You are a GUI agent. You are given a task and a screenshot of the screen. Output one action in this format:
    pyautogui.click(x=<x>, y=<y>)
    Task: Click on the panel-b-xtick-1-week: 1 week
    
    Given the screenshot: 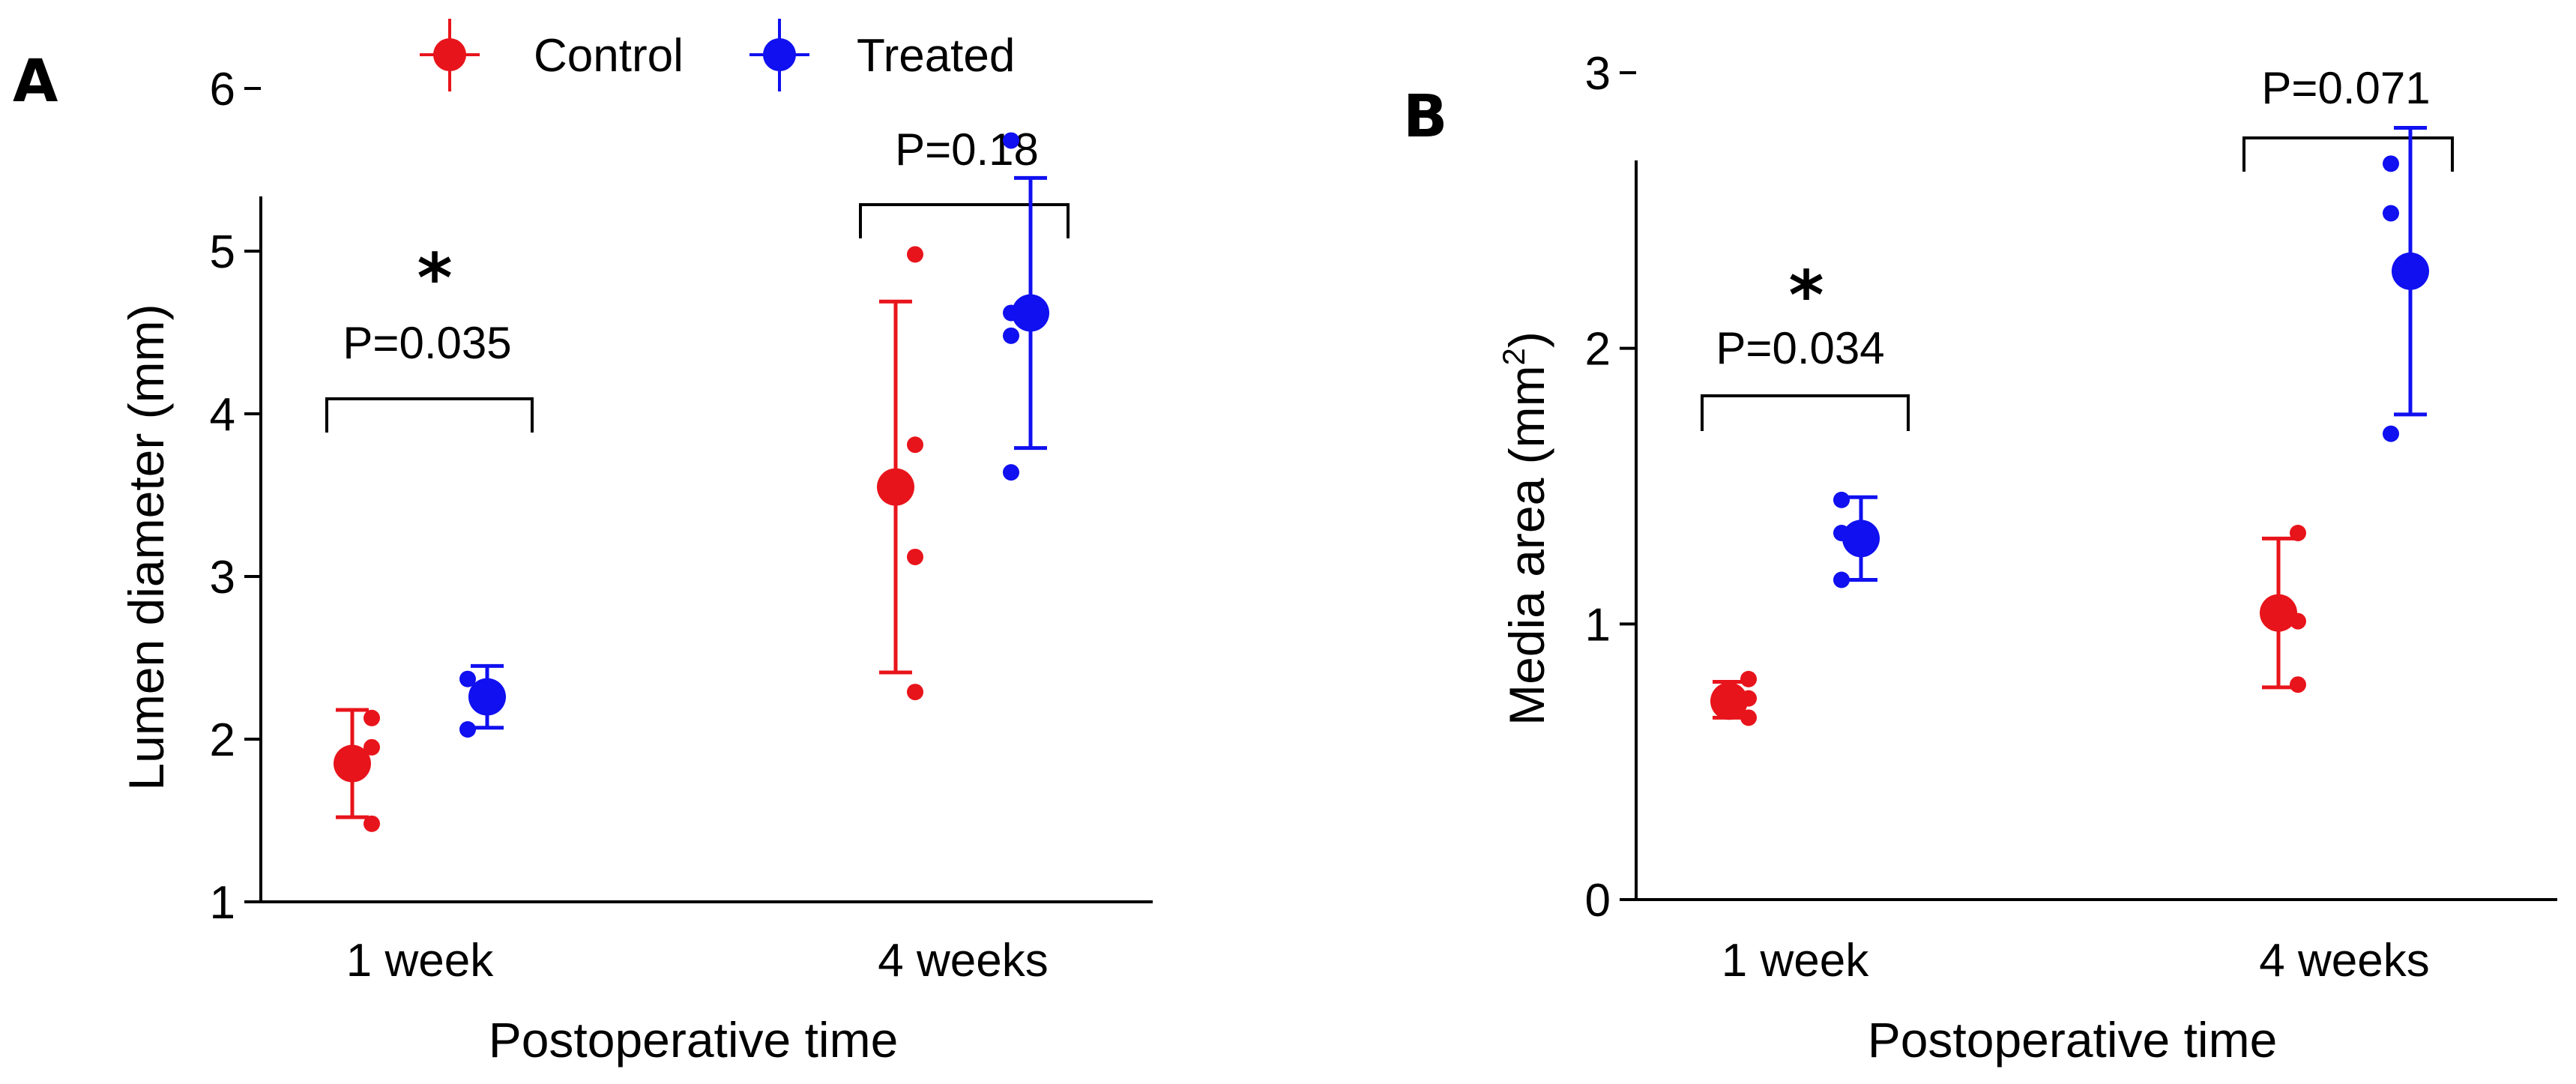 What is the action you would take?
    pyautogui.click(x=1796, y=961)
    